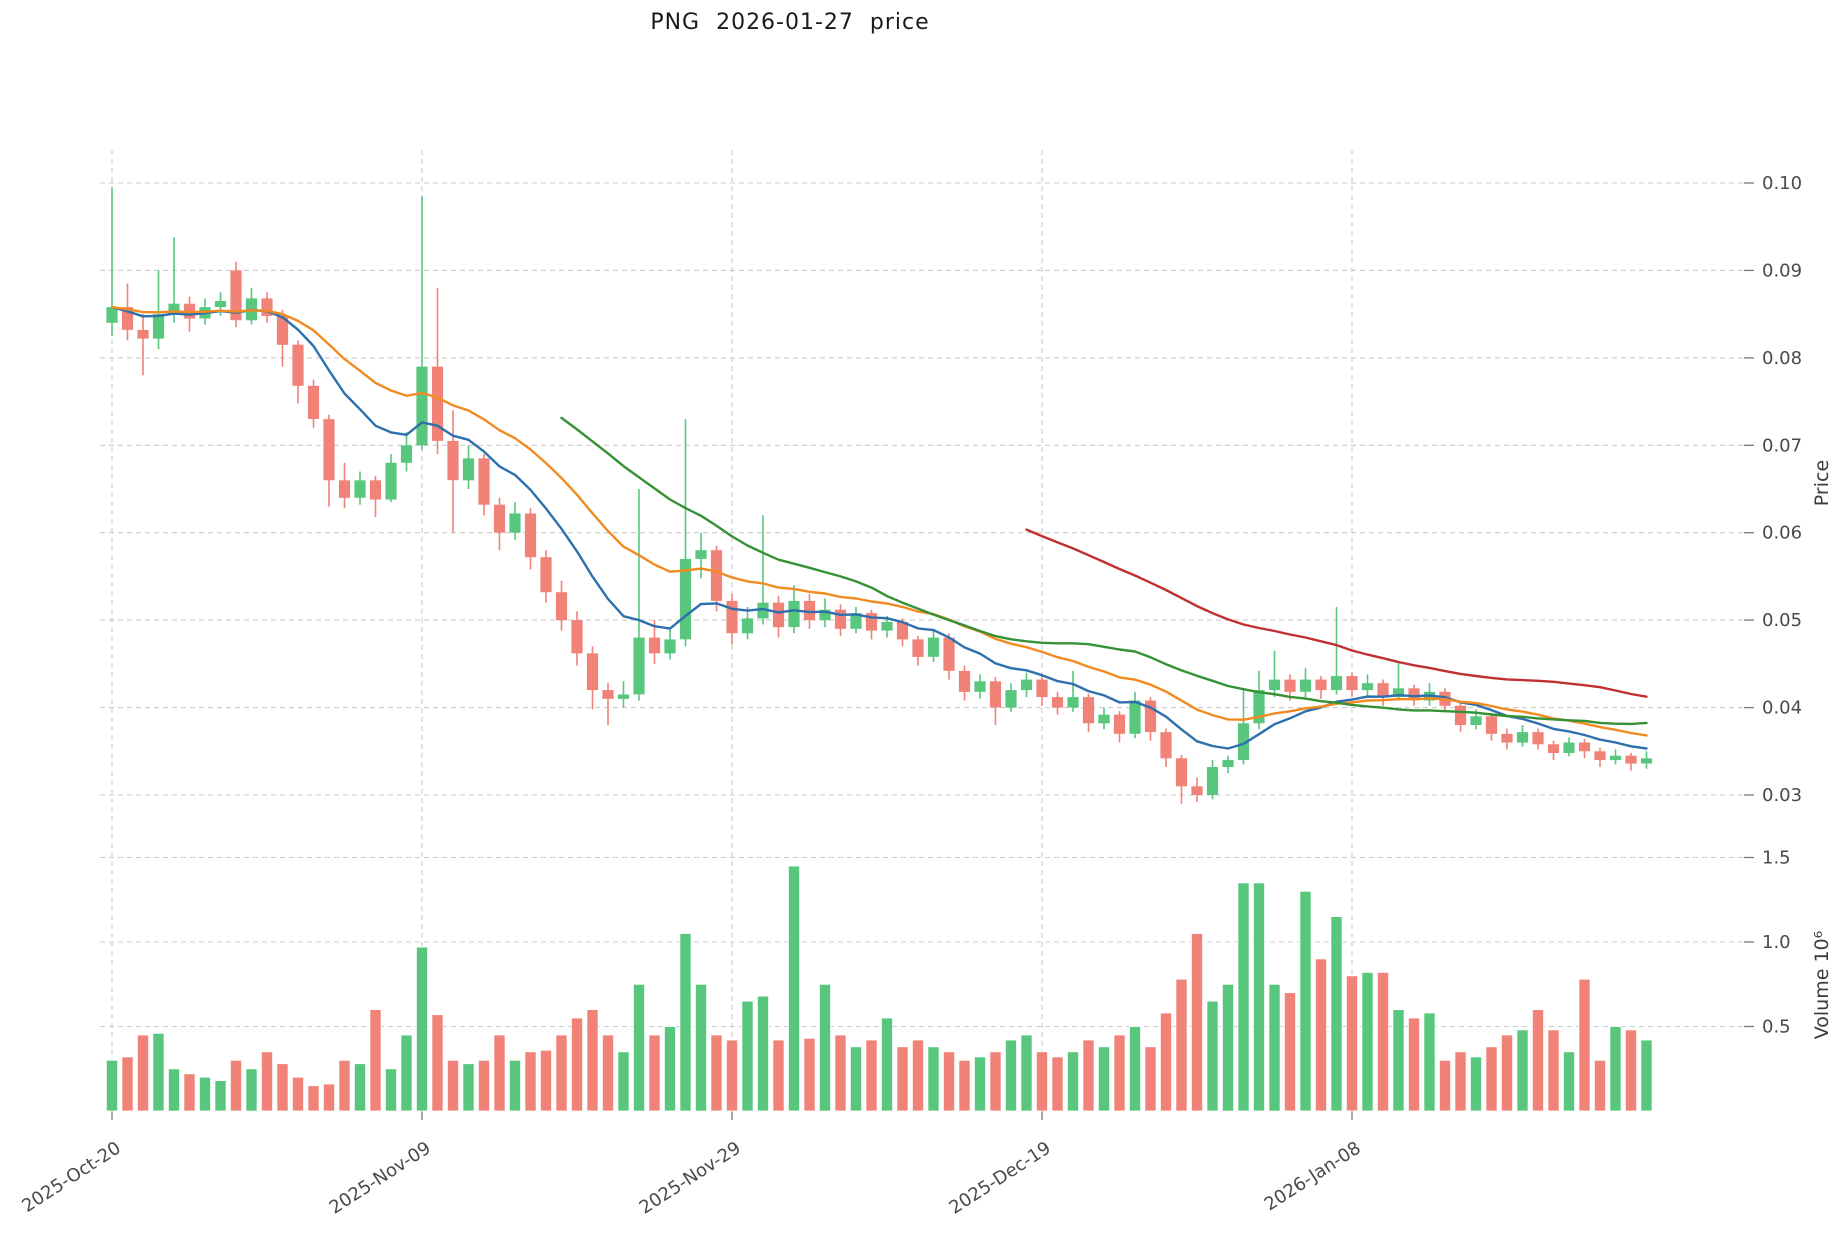 The width and height of the screenshot is (1847, 1246). I want to click on chart-title: PNG 2026-01-27 price, so click(790, 22).